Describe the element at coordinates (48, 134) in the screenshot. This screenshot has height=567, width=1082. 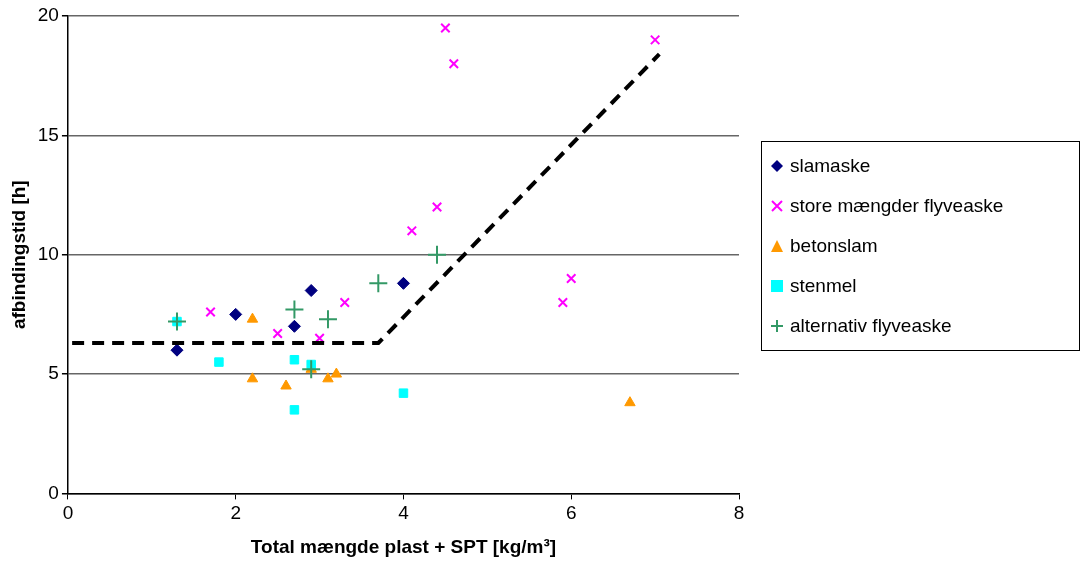
I see `y-tick-label: 15` at that location.